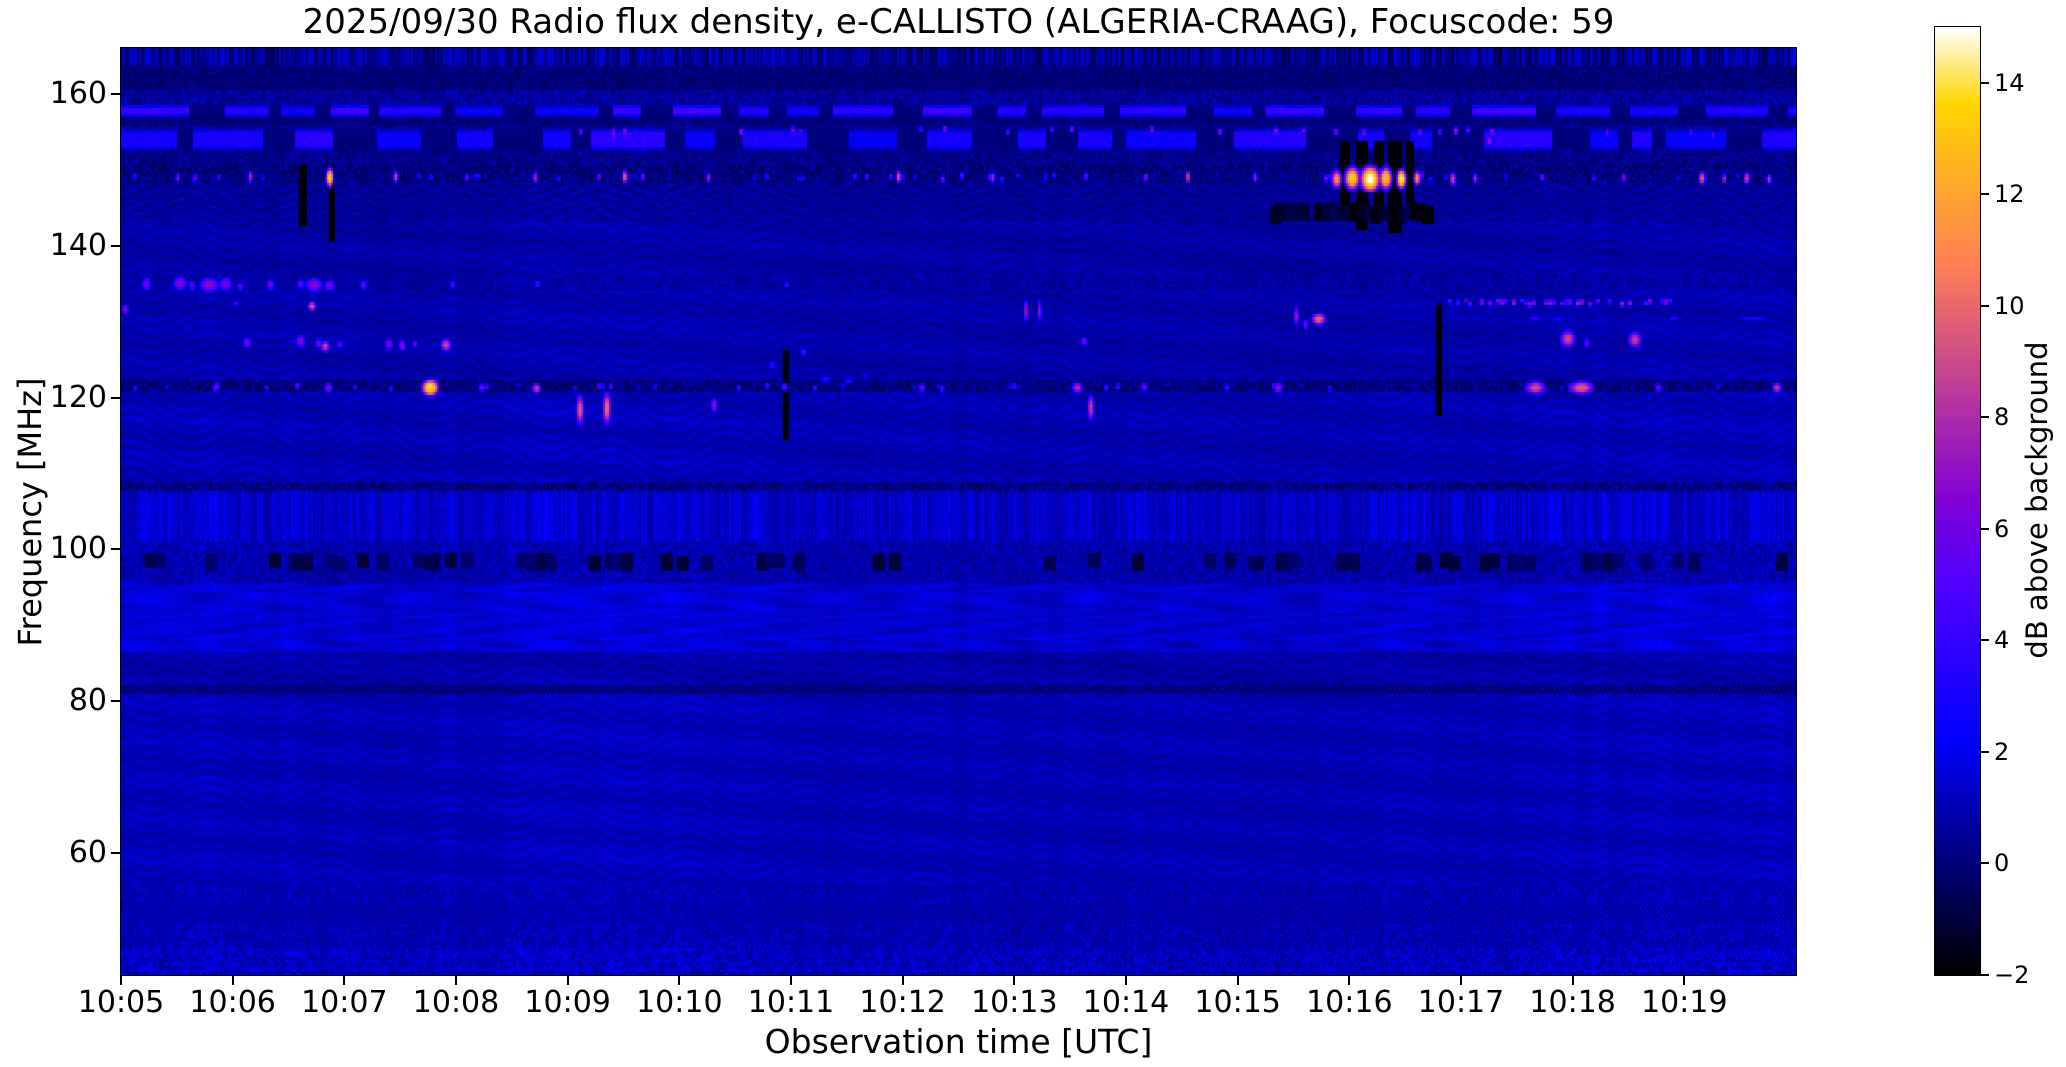 This screenshot has height=1067, width=2066. I want to click on colorbar, so click(1957, 501).